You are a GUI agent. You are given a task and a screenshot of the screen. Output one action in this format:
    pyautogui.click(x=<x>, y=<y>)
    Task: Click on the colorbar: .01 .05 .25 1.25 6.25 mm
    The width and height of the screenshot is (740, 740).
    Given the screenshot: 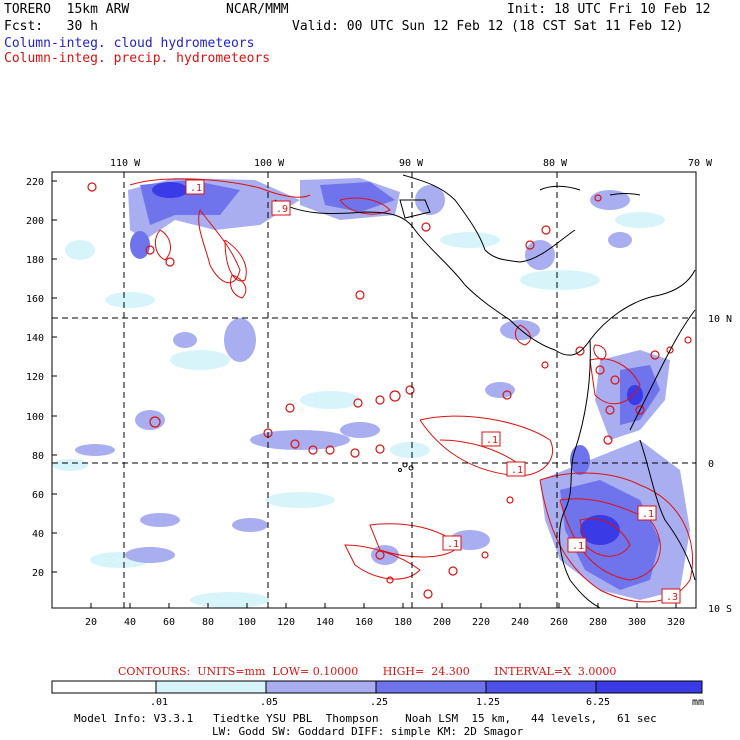 What is the action you would take?
    pyautogui.click(x=377, y=694)
    